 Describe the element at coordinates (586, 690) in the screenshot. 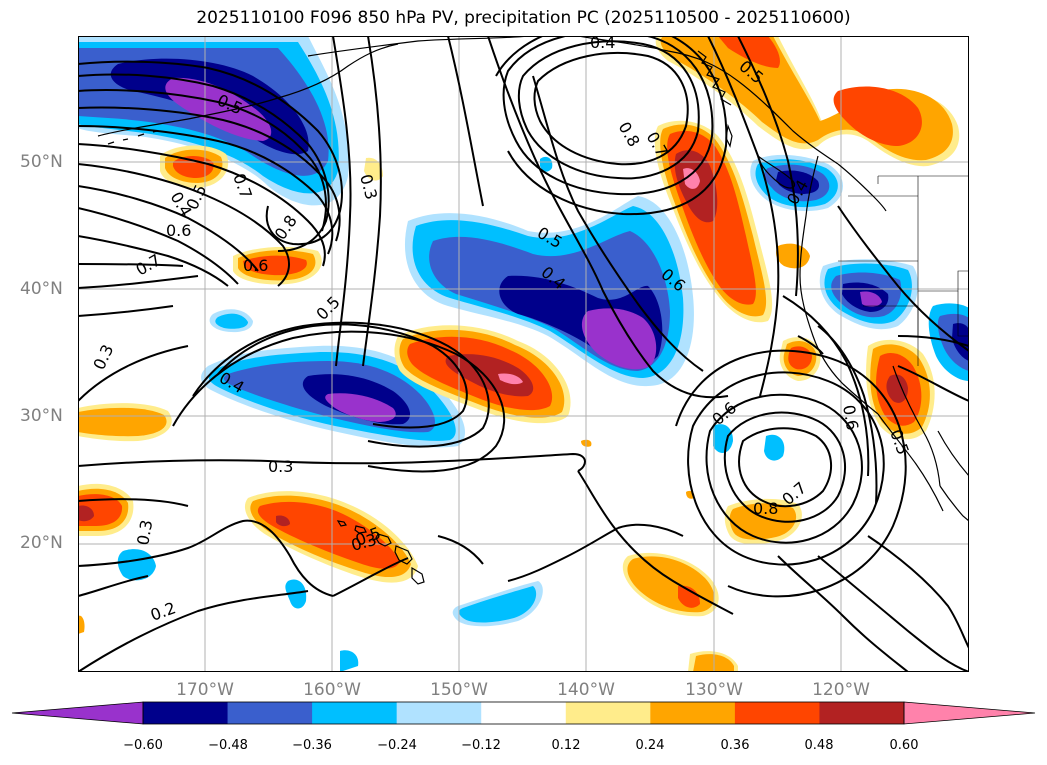

I see `lon-label: 140°W` at that location.